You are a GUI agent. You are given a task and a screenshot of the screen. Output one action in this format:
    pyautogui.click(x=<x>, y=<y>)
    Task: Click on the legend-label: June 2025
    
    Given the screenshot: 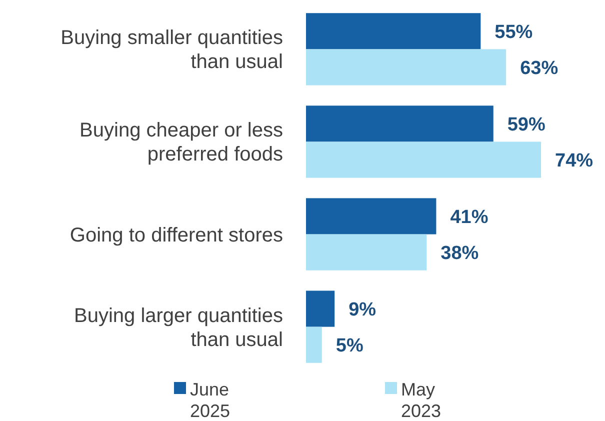 What is the action you would take?
    pyautogui.click(x=210, y=400)
    